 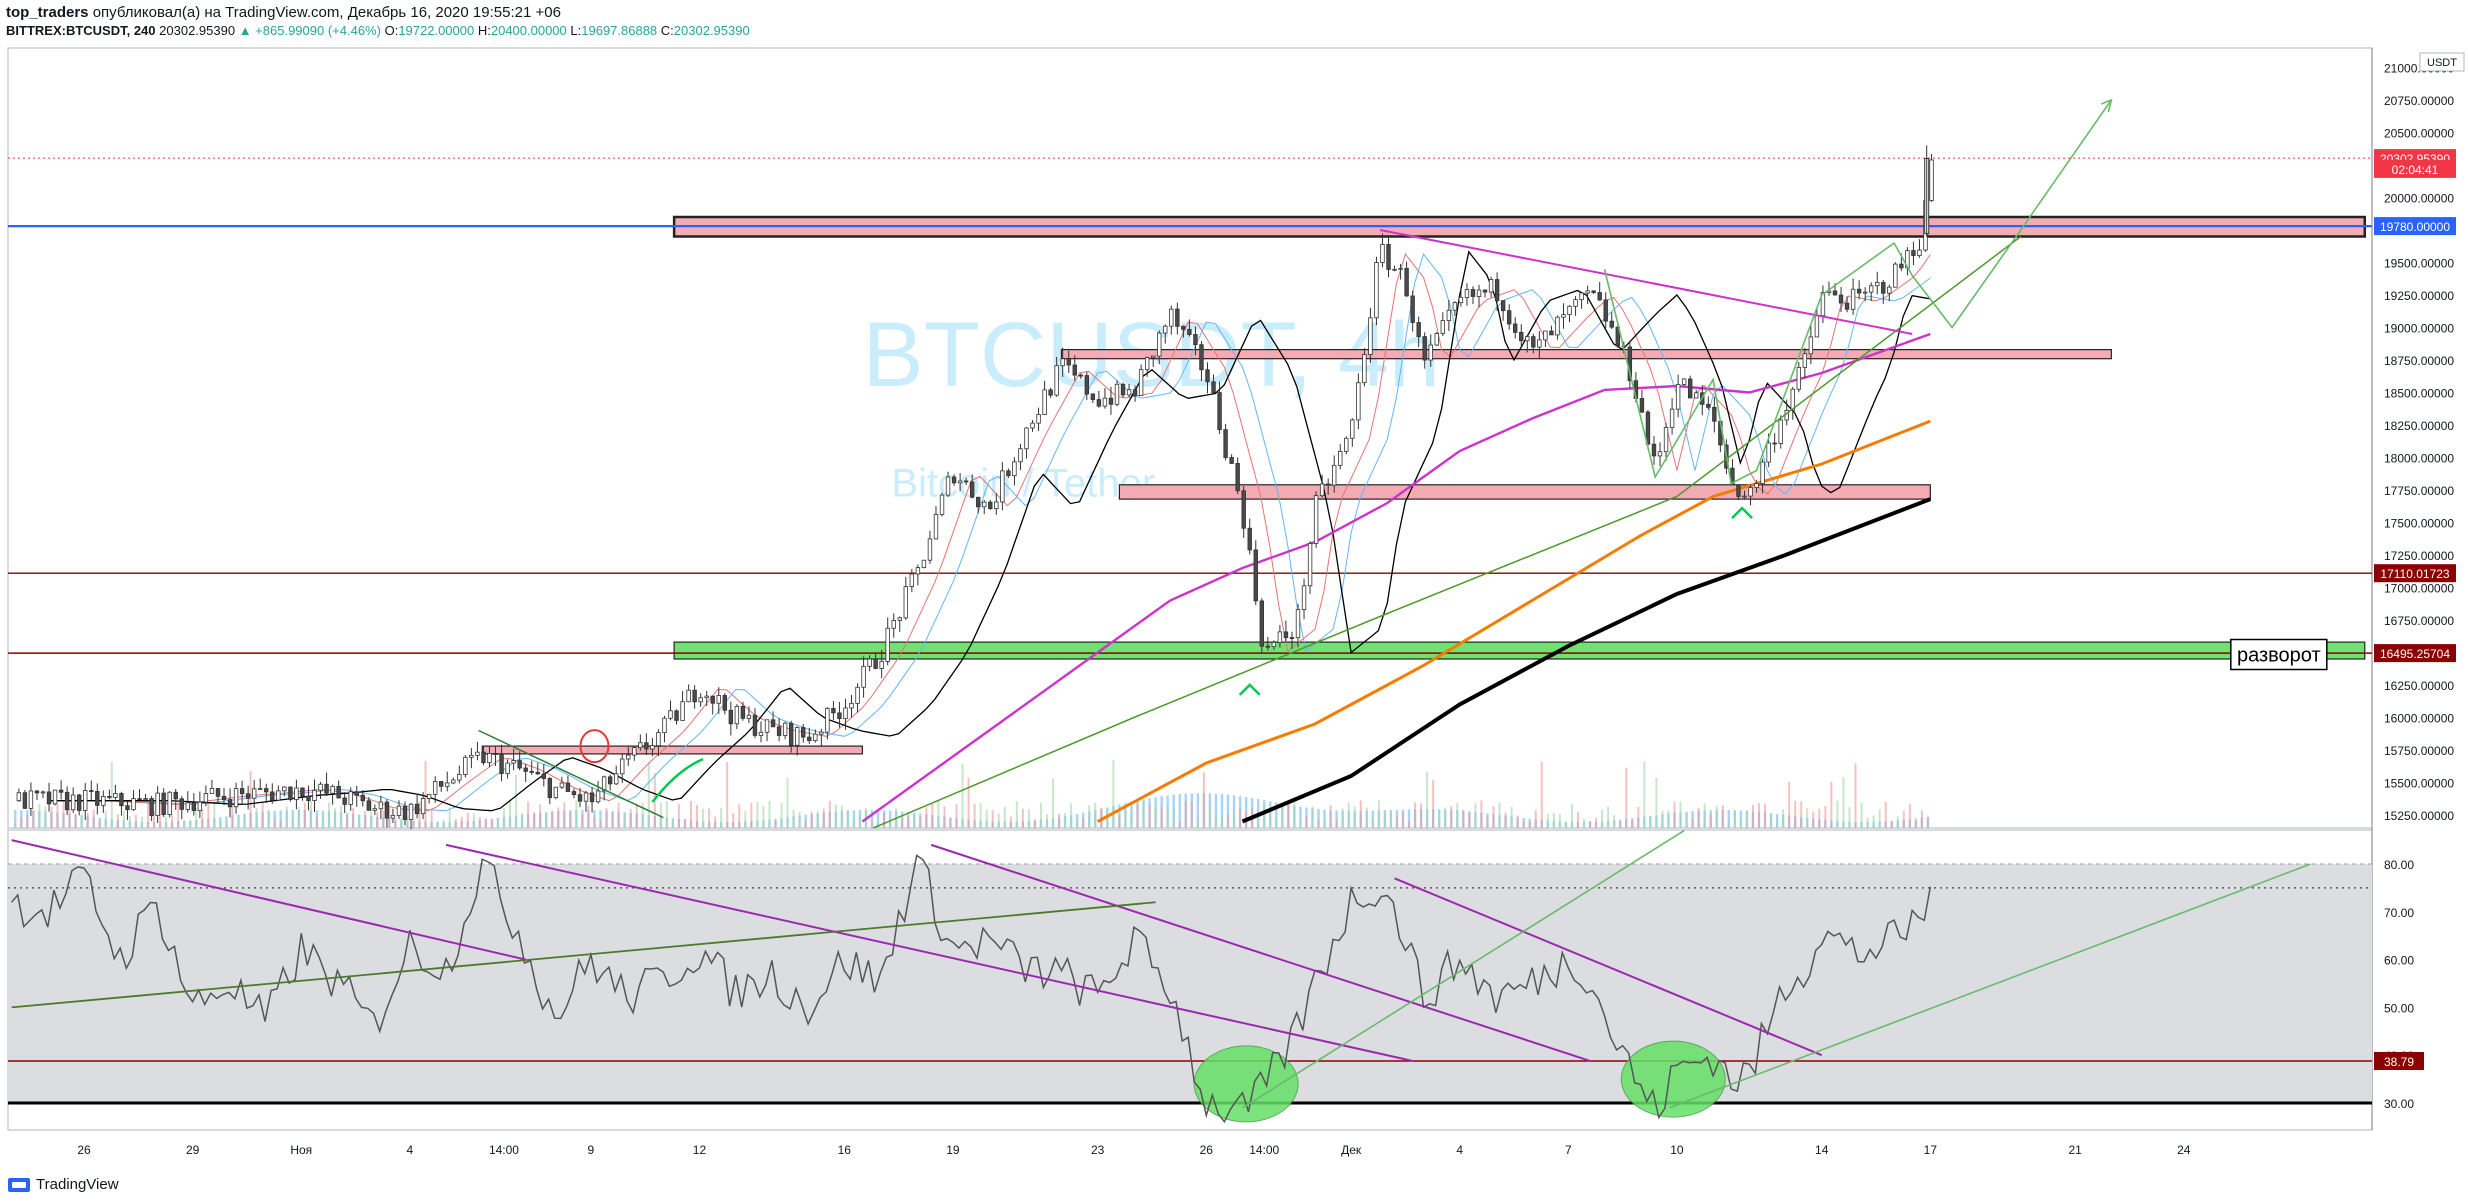 What do you see at coordinates (1822, 1150) in the screenshot?
I see `time-tick-label: 14` at bounding box center [1822, 1150].